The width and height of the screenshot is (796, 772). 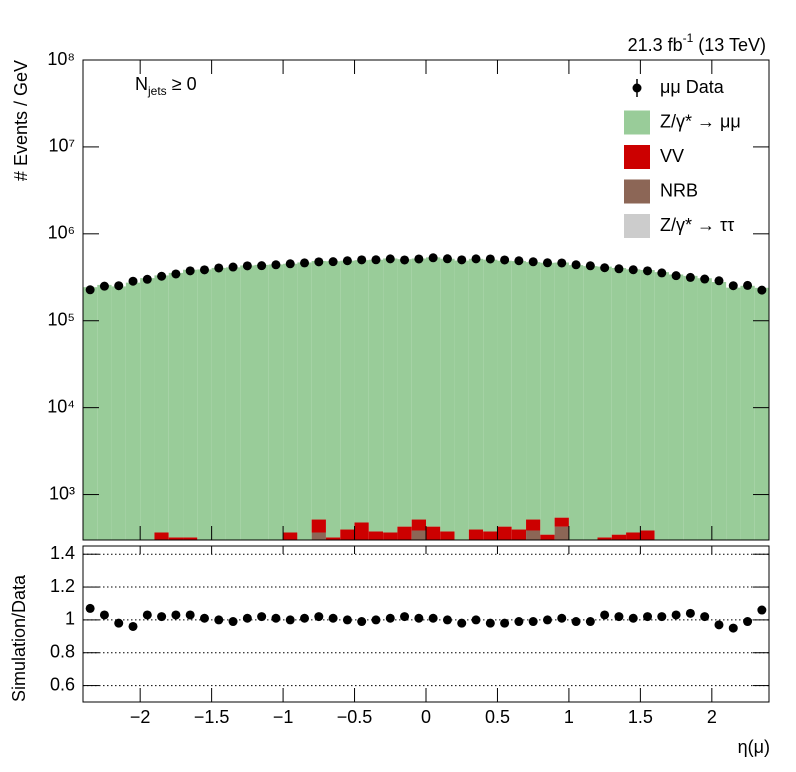 What do you see at coordinates (426, 618) in the screenshot?
I see `ratio-points` at bounding box center [426, 618].